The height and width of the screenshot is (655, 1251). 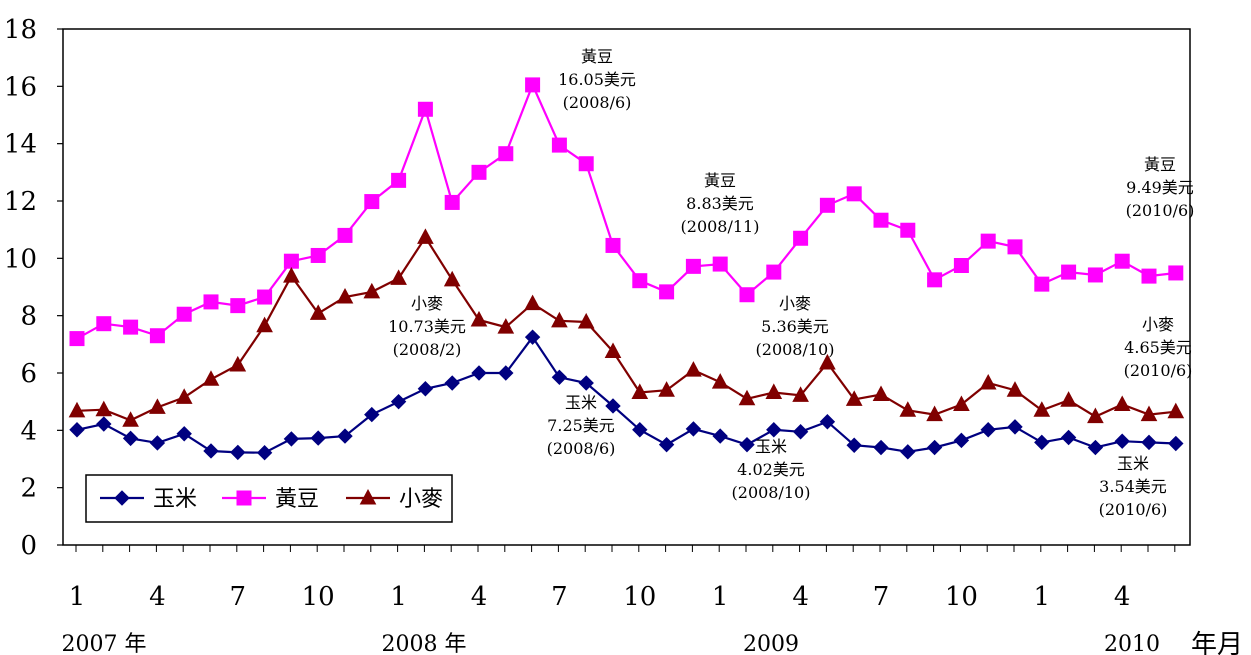 What do you see at coordinates (795, 349) in the screenshot?
I see `annotation-line: (2008/10)` at bounding box center [795, 349].